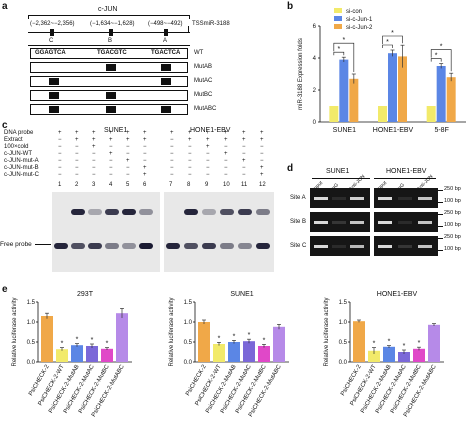 Image resolution: width=474 pixels, height=427 pixels. What do you see at coordinates (343, 363) in the screenshot?
I see `y-tick-label: 0.0` at bounding box center [343, 363].